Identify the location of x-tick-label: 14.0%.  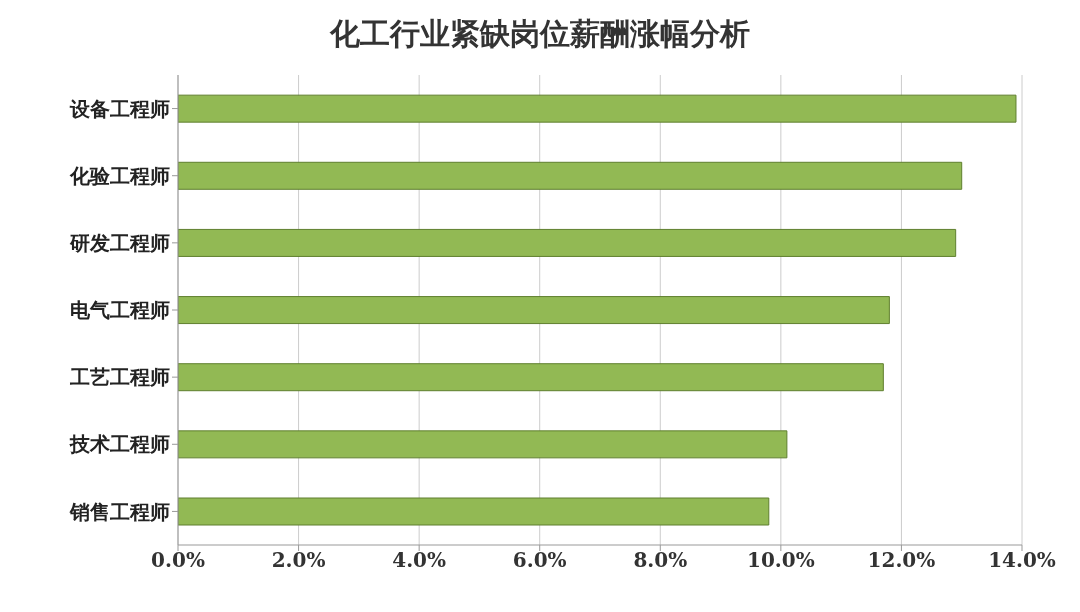
(1022, 560).